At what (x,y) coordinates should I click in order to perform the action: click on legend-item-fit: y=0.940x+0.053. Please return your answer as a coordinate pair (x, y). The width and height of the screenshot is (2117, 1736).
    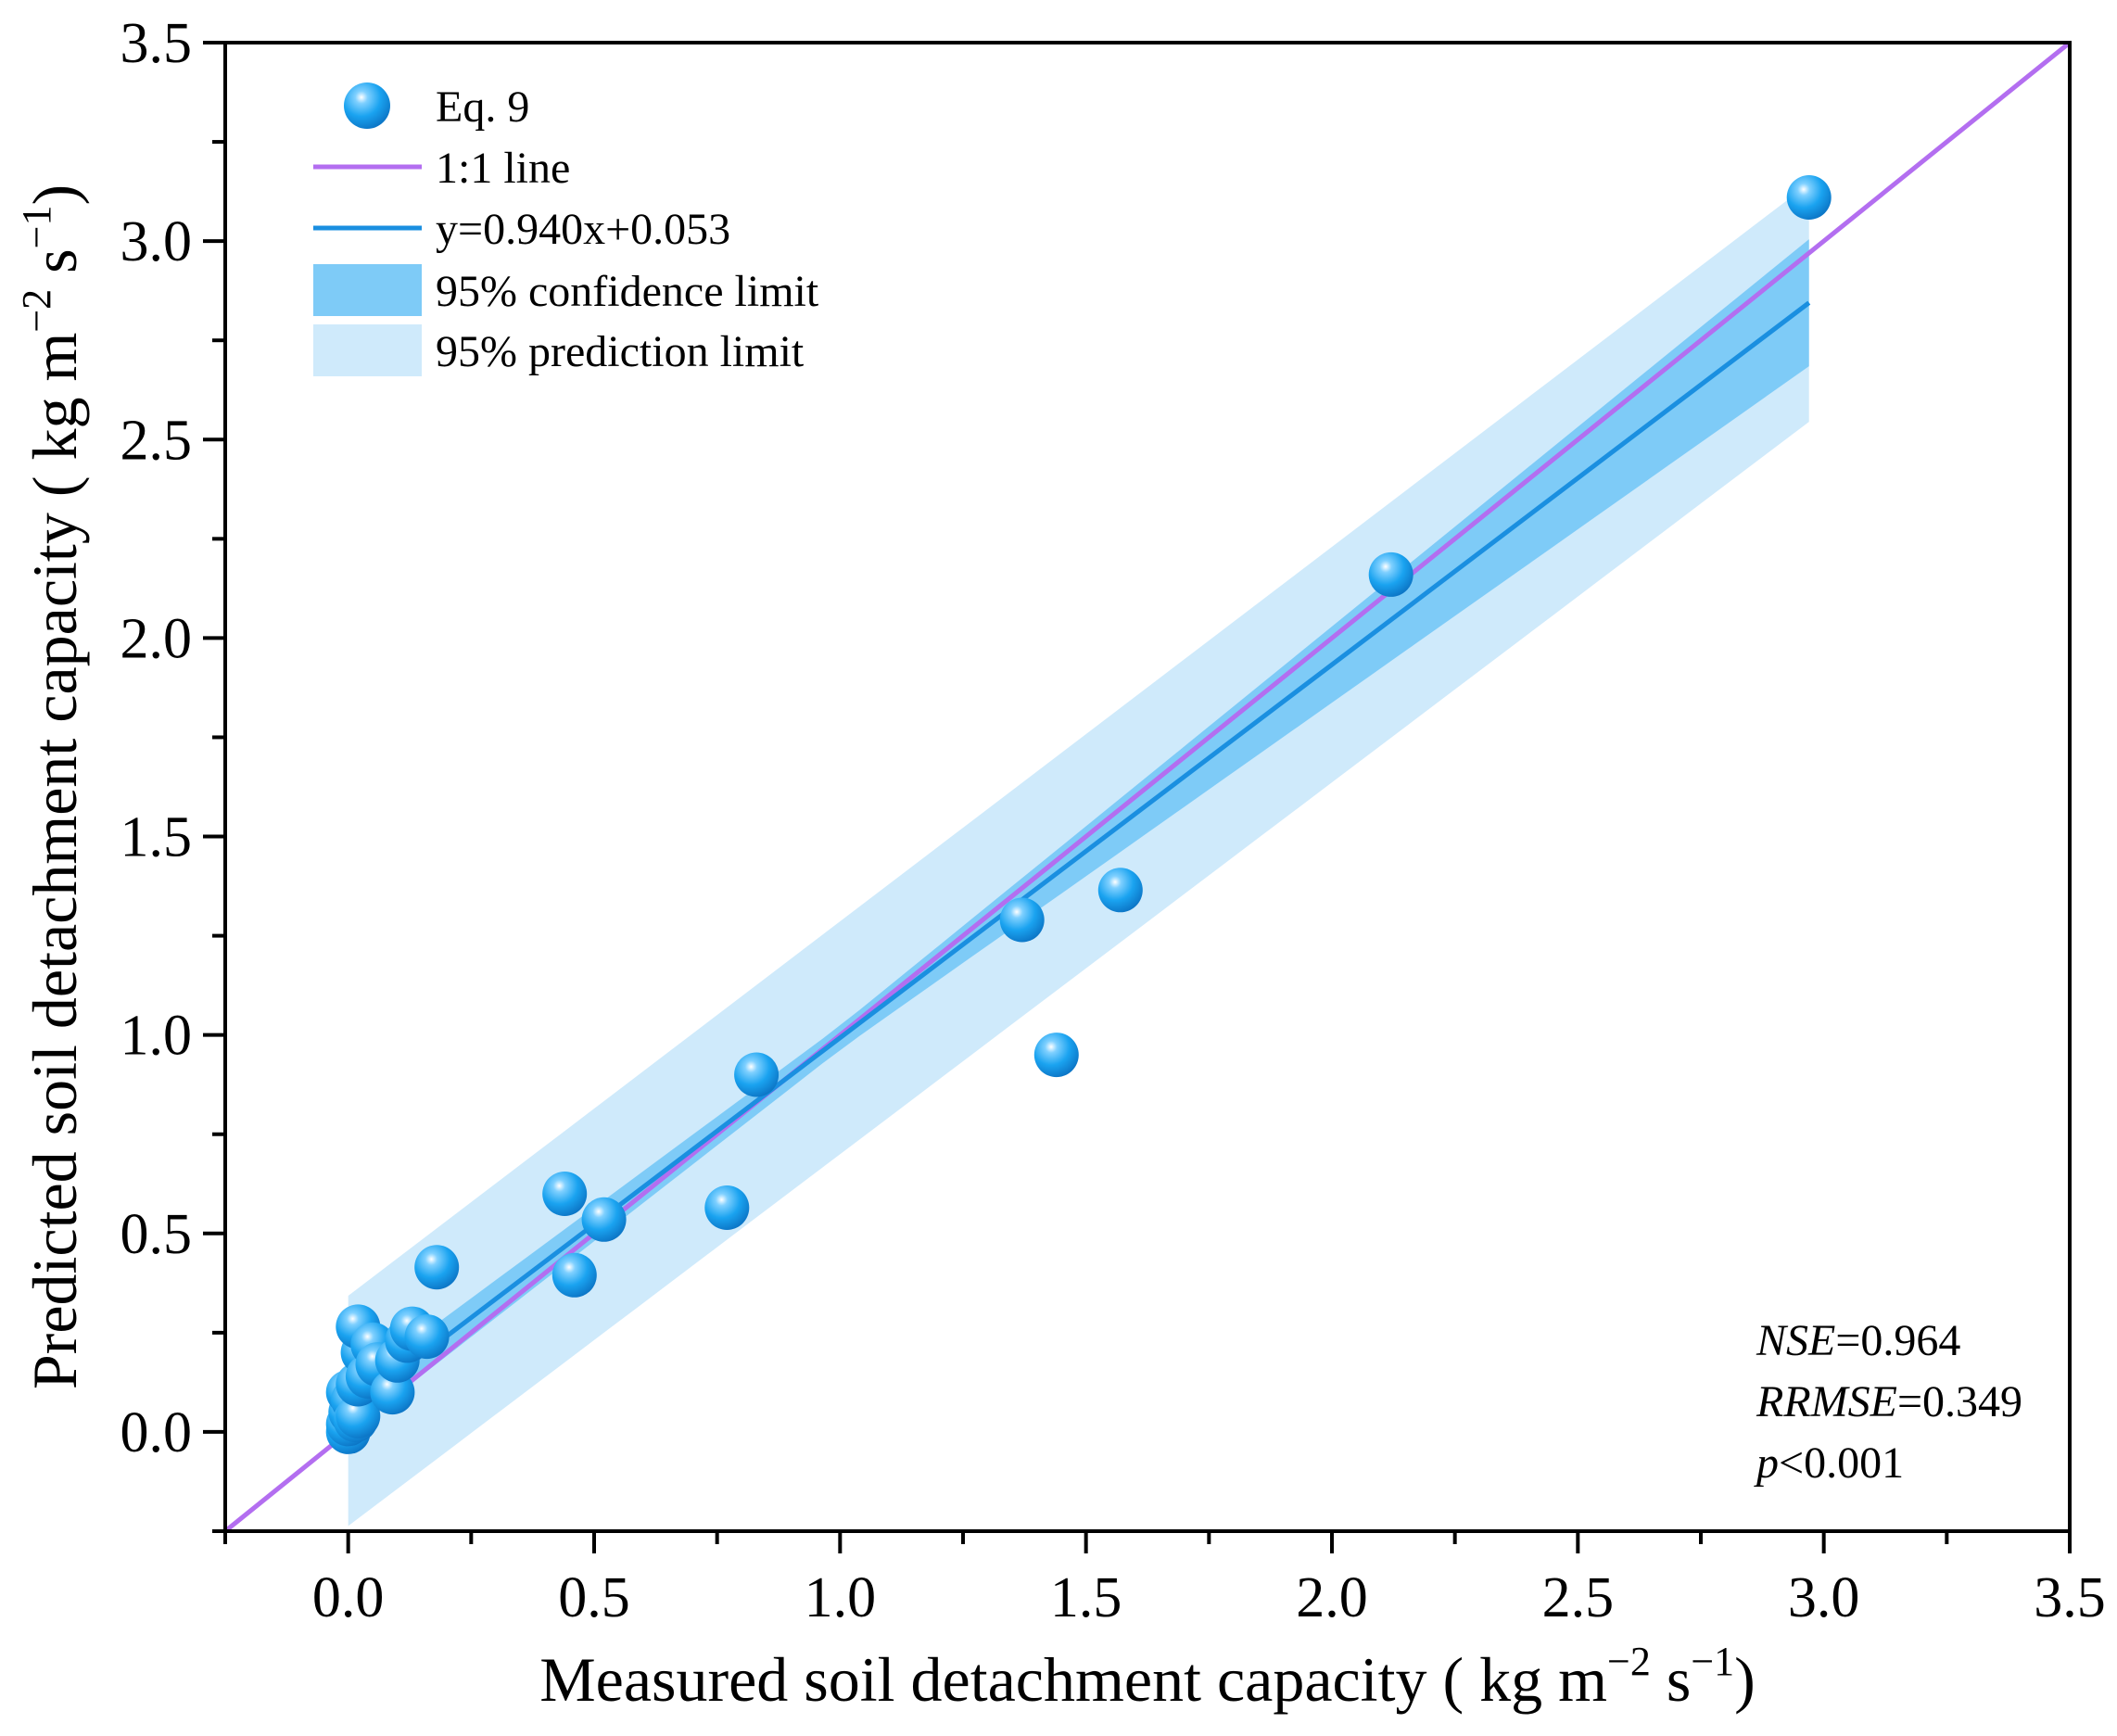
    Looking at the image, I should click on (521, 229).